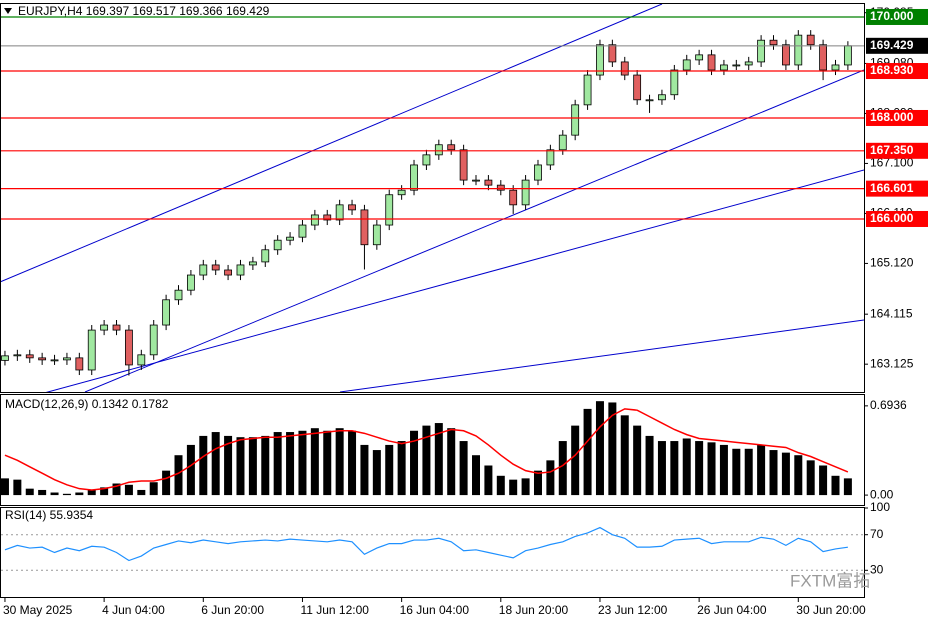  What do you see at coordinates (49, 515) in the screenshot?
I see `panel-title: RSI(14) 55.9354` at bounding box center [49, 515].